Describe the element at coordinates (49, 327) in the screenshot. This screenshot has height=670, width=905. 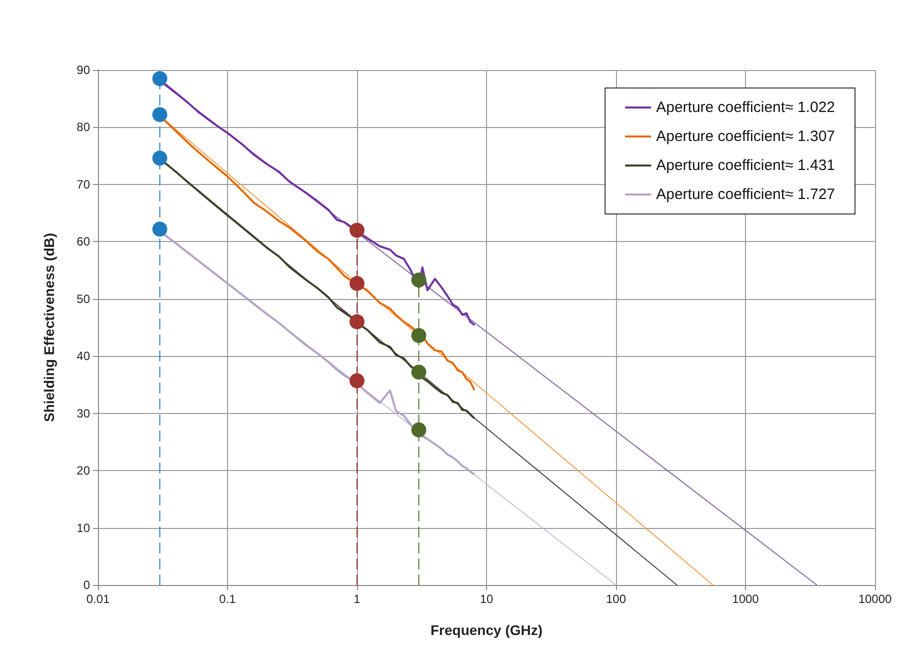
I see `y-axis-title: Shielding Effectiveness (dB)` at that location.